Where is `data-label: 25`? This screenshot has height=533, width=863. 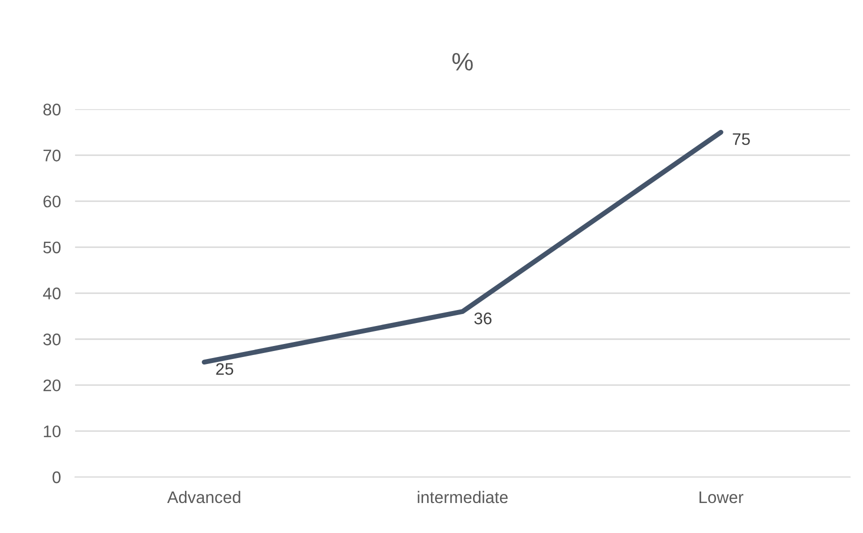
data-label: 25 is located at coordinates (225, 369).